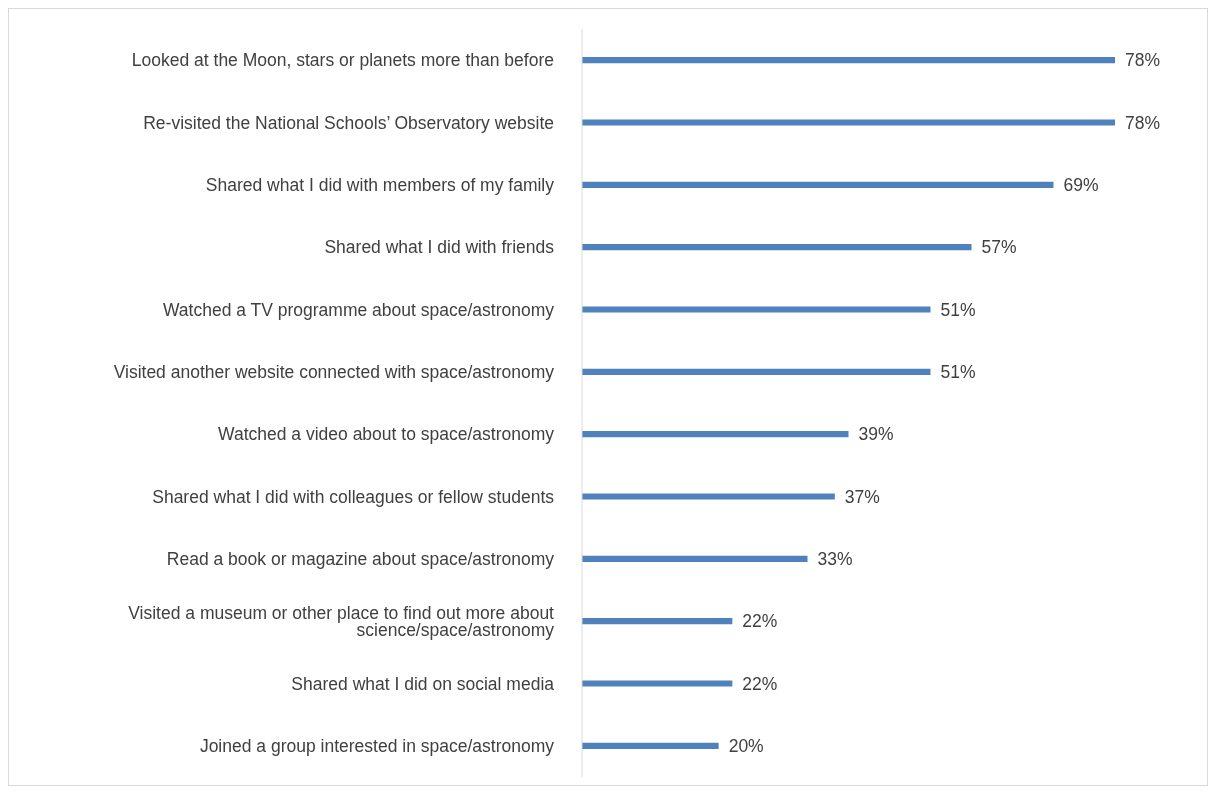 The width and height of the screenshot is (1216, 794). I want to click on y-tick-label: Visited a museum or other place to find out more about science/space/astronomy, so click(341, 621).